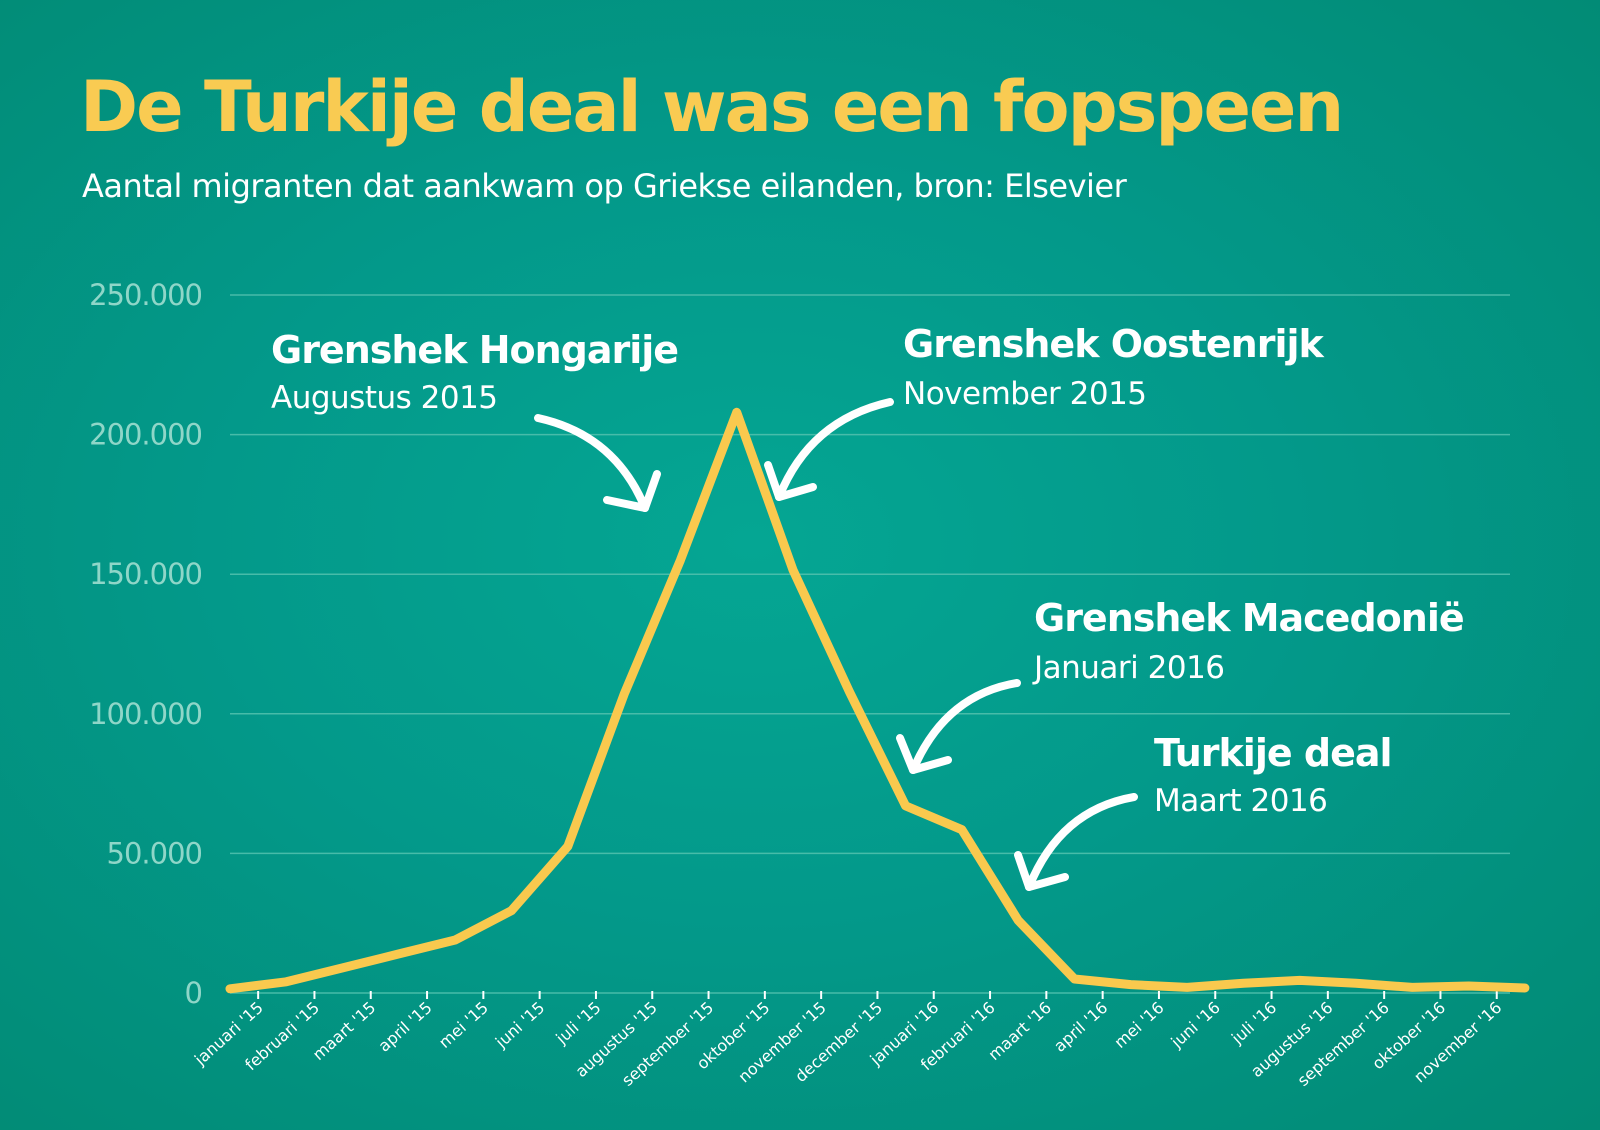 The height and width of the screenshot is (1130, 1600). I want to click on x-tick-label: maart '16, so click(1019, 1031).